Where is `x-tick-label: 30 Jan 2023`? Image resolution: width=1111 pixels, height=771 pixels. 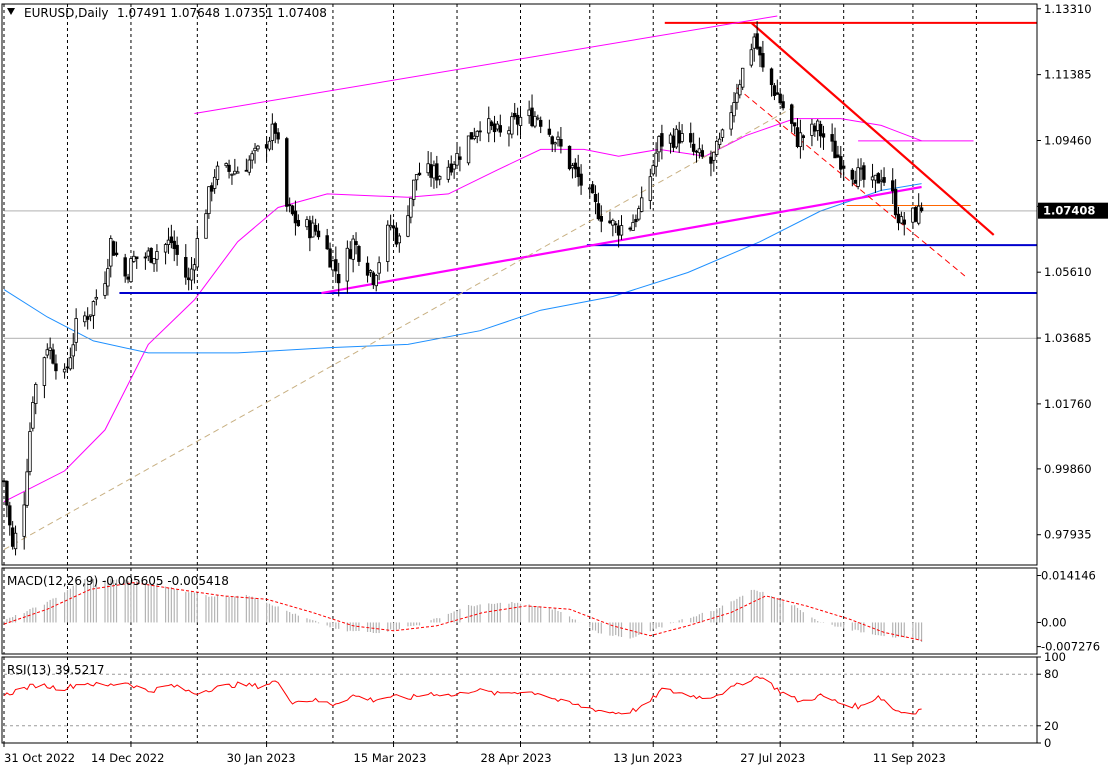 x-tick-label: 30 Jan 2023 is located at coordinates (261, 758).